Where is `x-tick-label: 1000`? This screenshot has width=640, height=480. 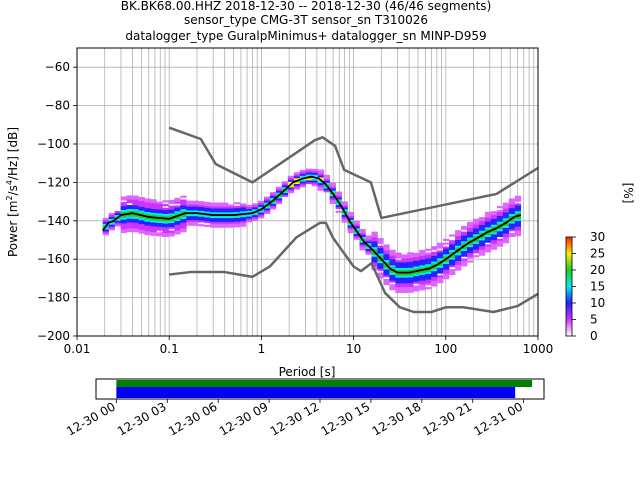 x-tick-label: 1000 is located at coordinates (538, 349).